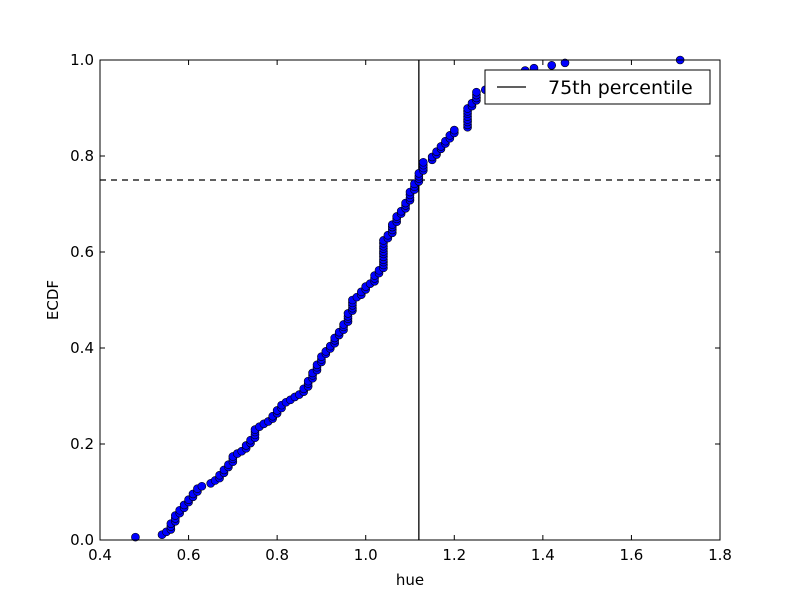  Describe the element at coordinates (53, 300) in the screenshot. I see `y-axis-label: ECDF` at that location.